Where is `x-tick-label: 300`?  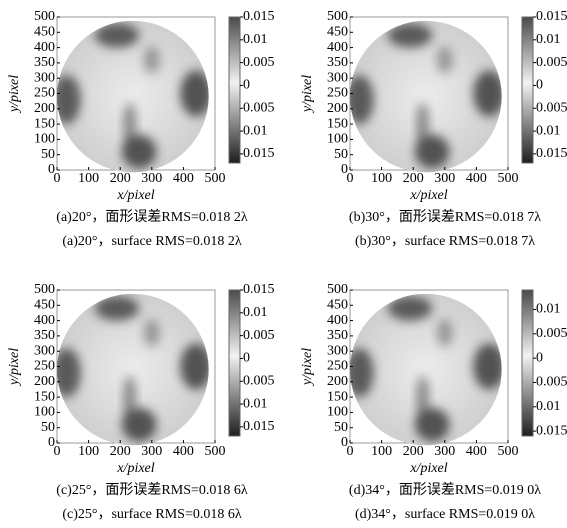 x-tick-label: 300 is located at coordinates (444, 178).